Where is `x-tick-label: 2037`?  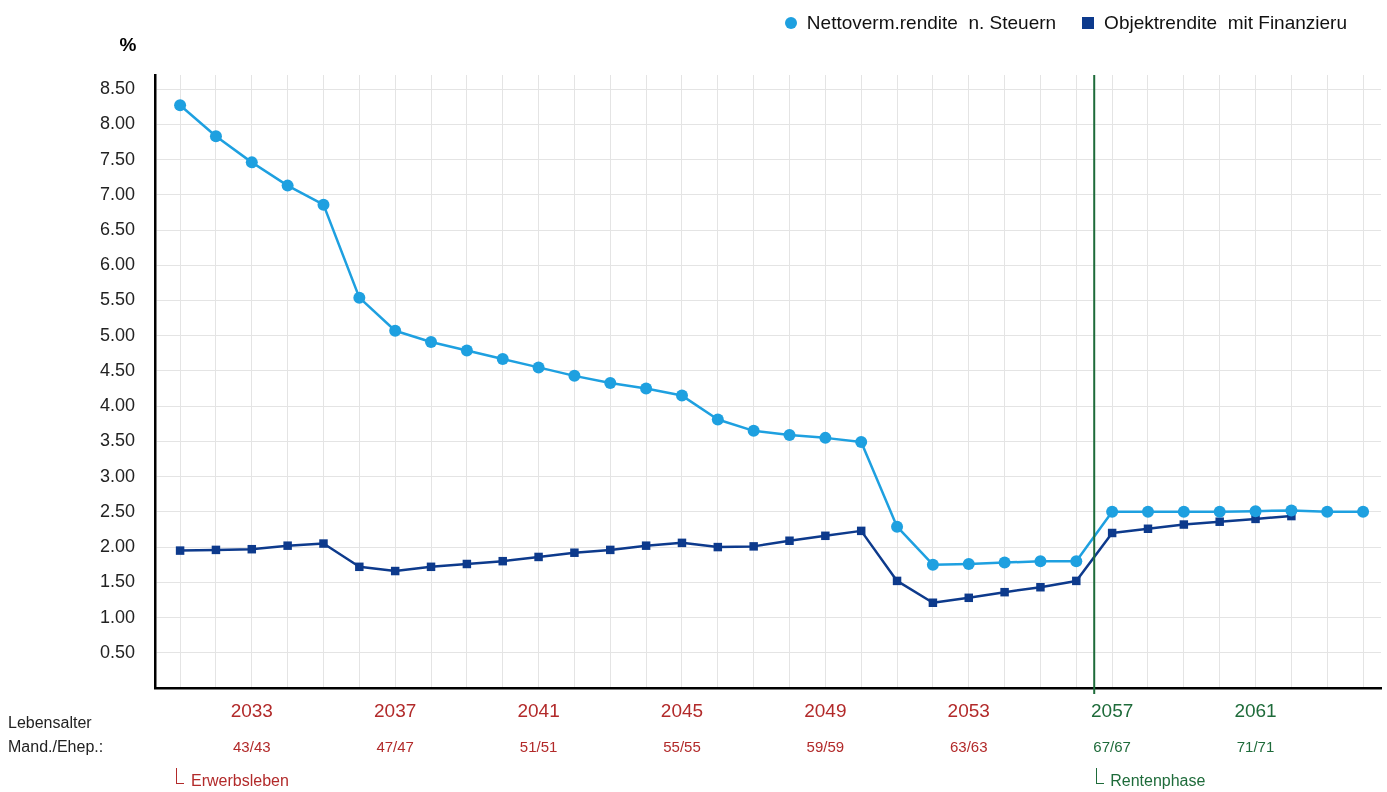 x-tick-label: 2037 is located at coordinates (395, 710).